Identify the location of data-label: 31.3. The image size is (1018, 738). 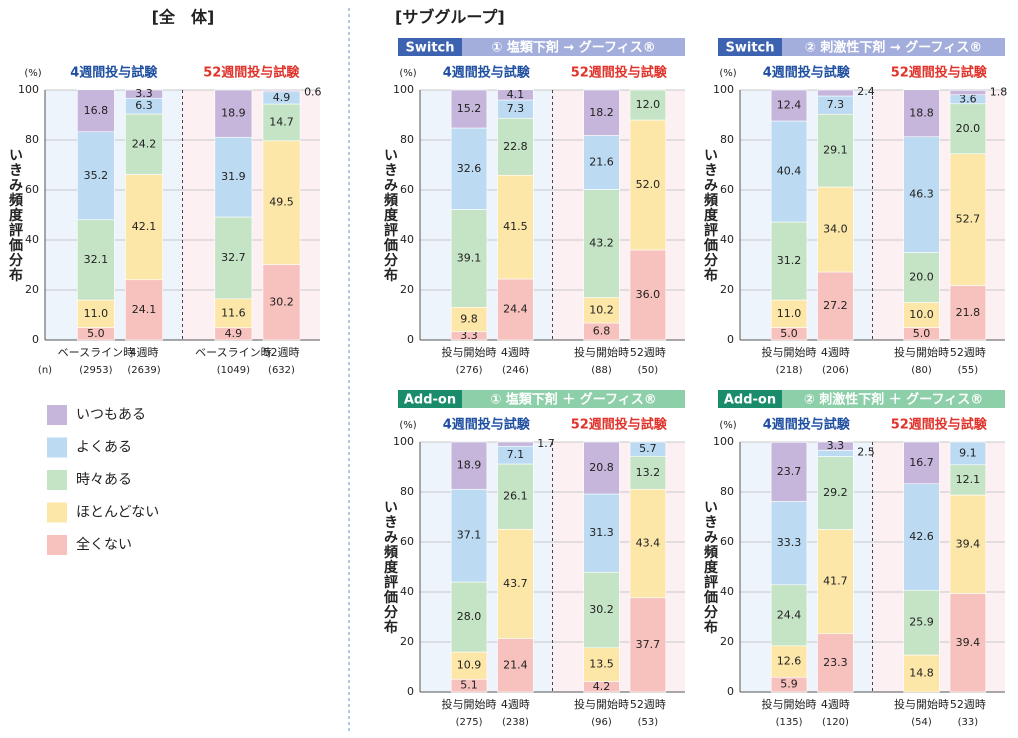
(601, 532).